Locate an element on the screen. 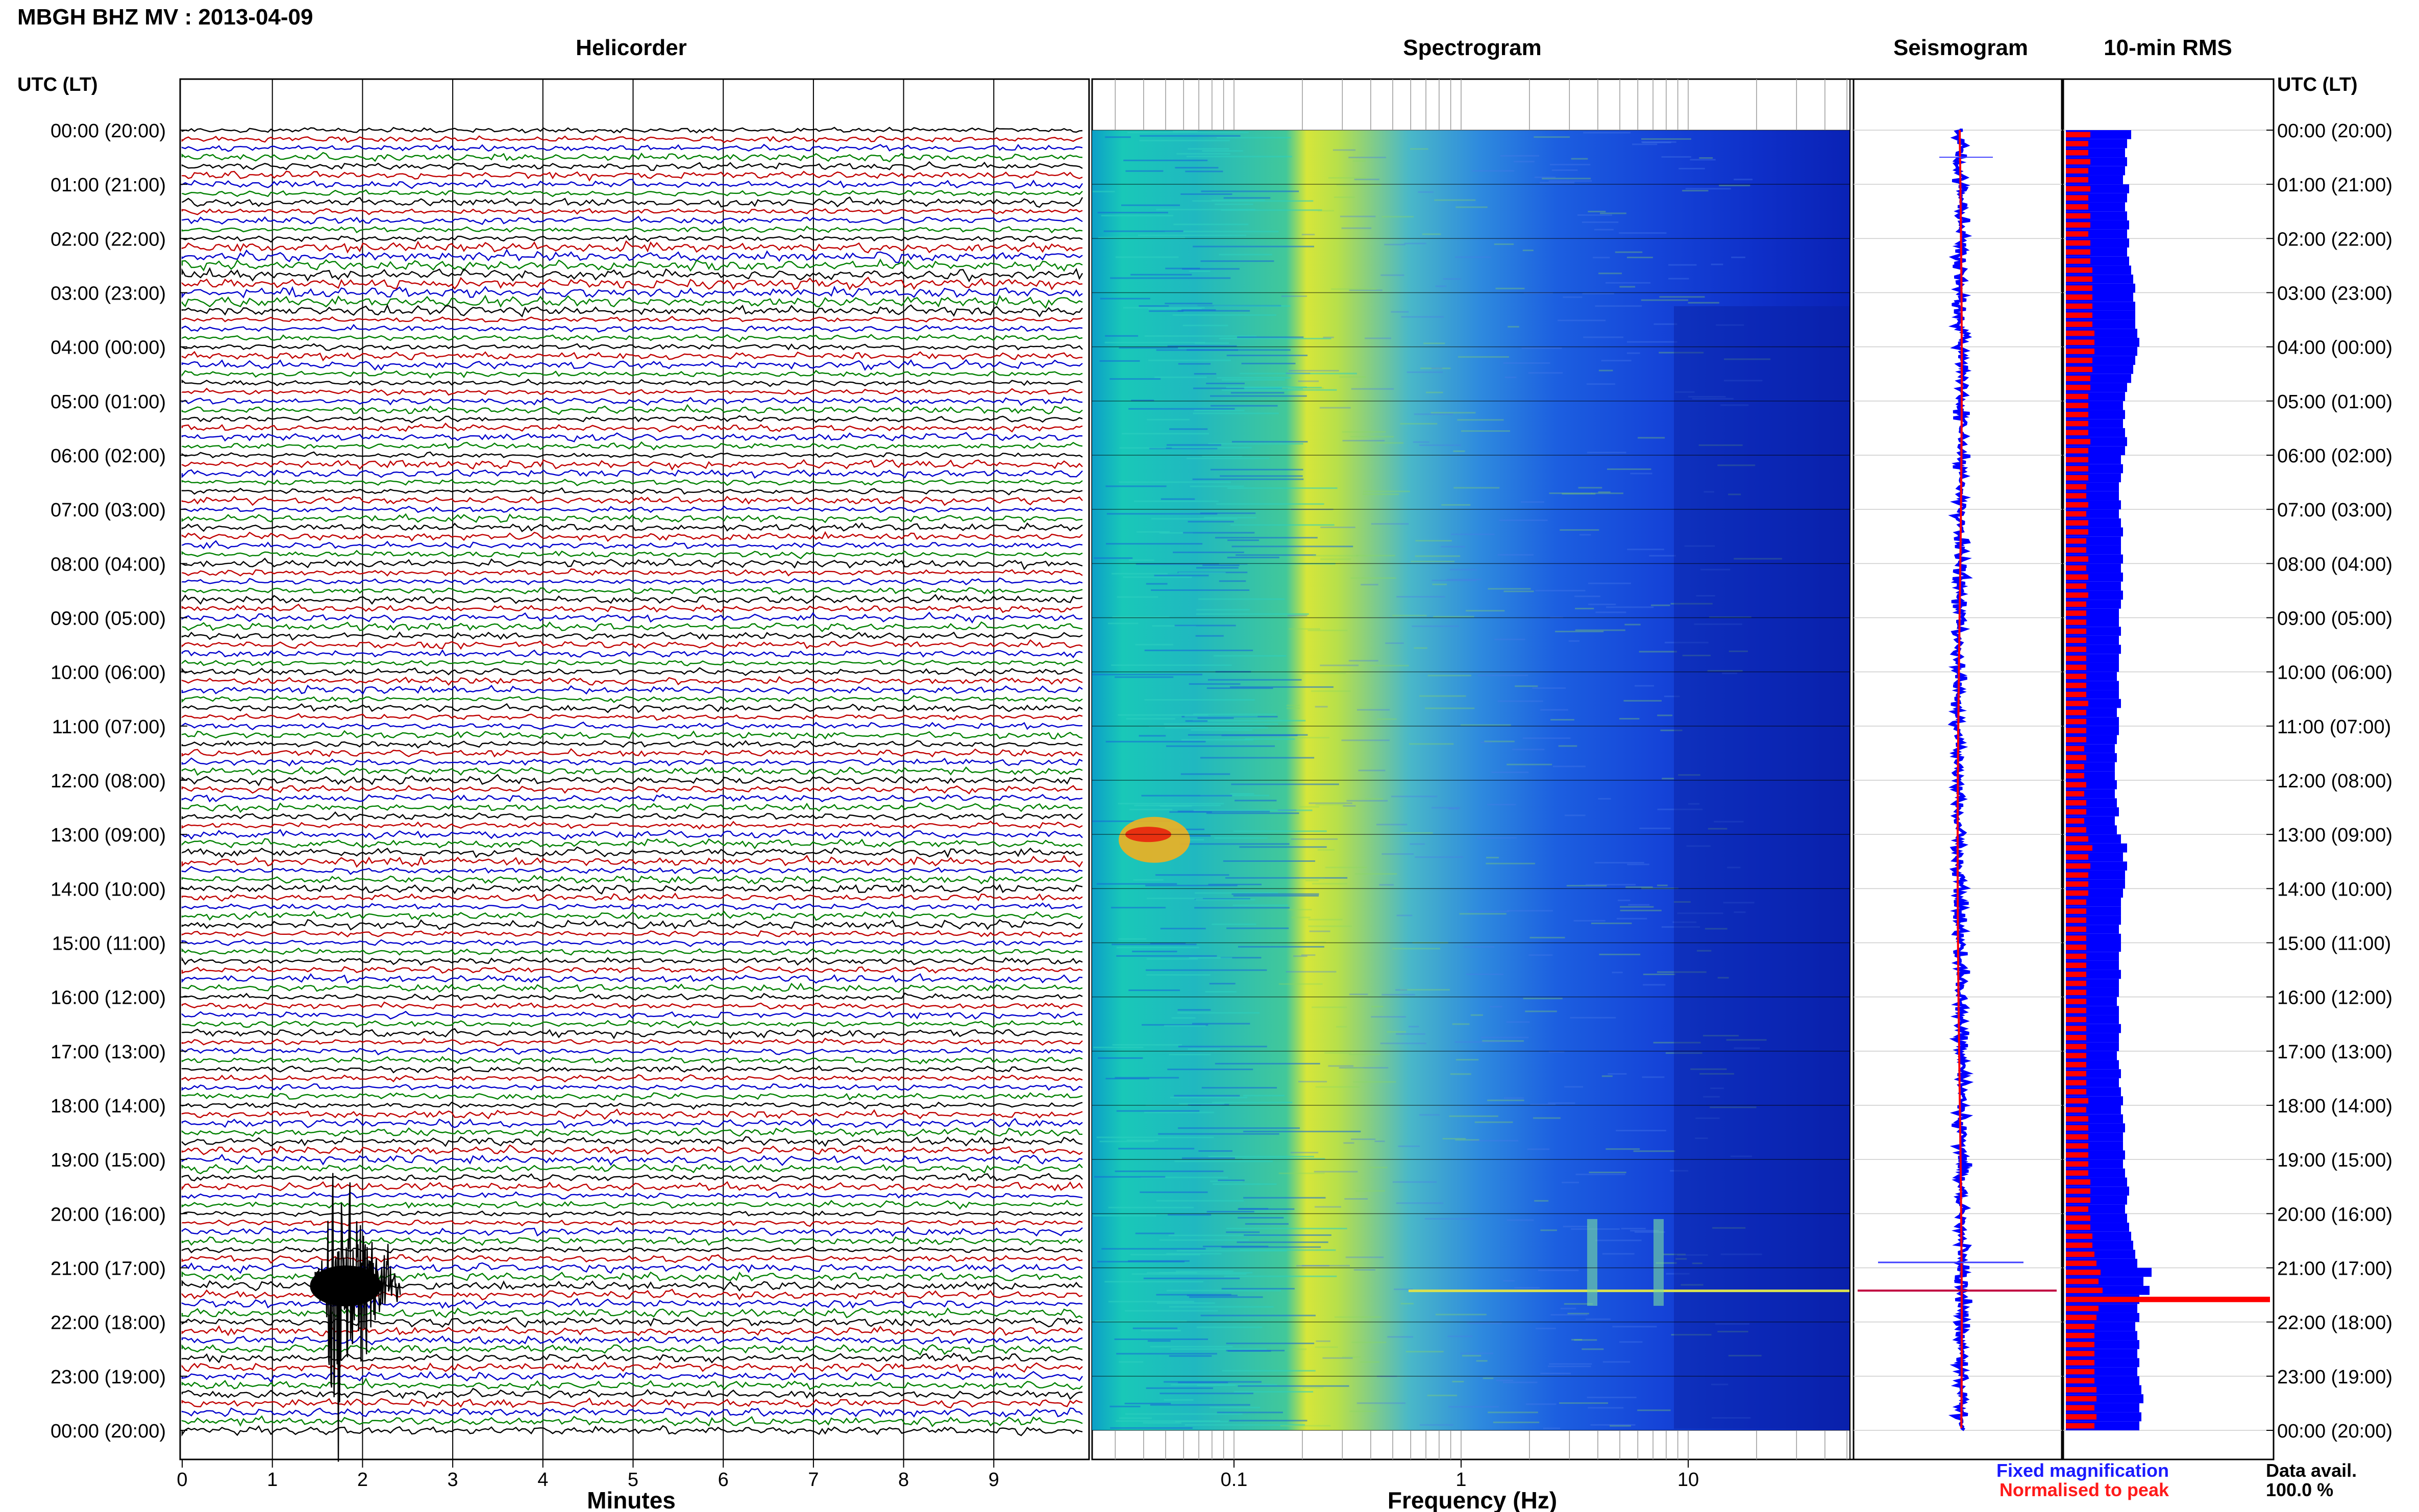 The width and height of the screenshot is (2419, 1512). frequency-tick-label: 10 is located at coordinates (1688, 1480).